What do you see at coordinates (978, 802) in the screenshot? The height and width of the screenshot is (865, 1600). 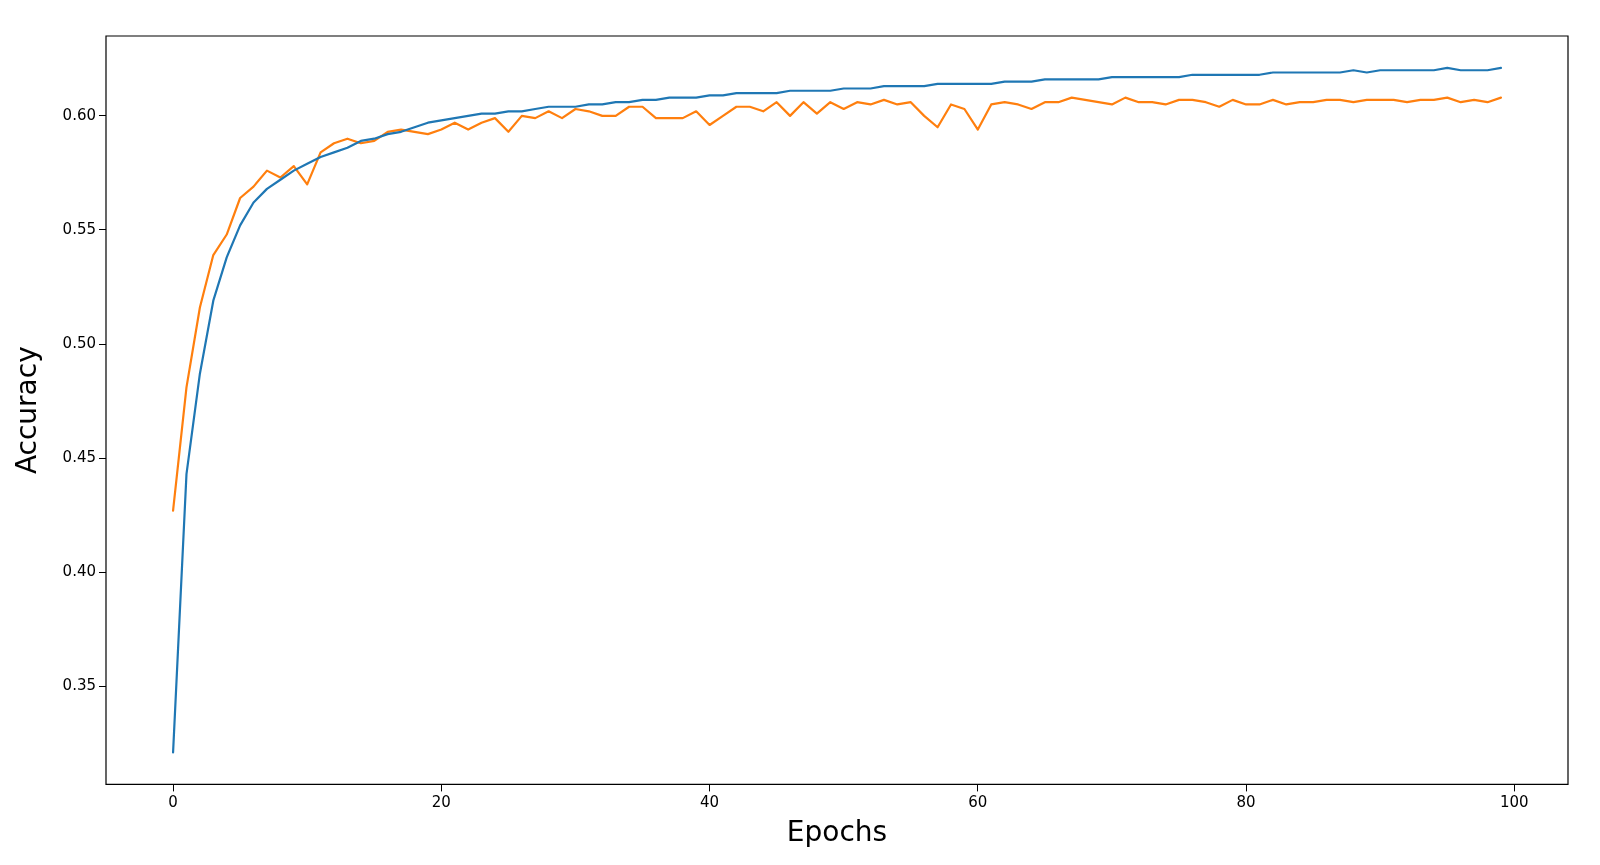 I see `x-tick-label: 60` at bounding box center [978, 802].